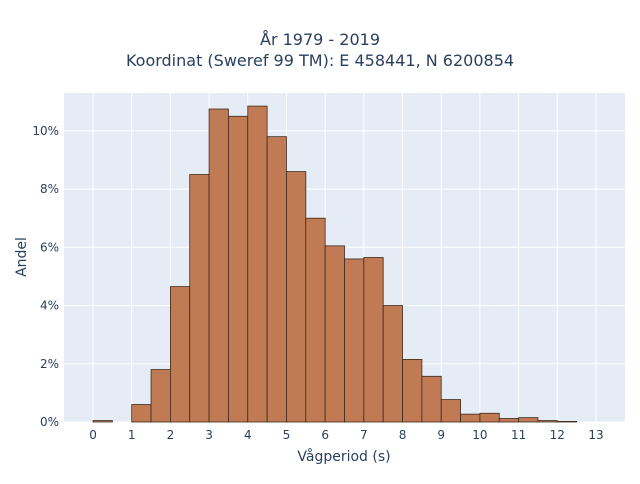 Image resolution: width=640 pixels, height=484 pixels. What do you see at coordinates (287, 435) in the screenshot?
I see `x-tick-label: 5` at bounding box center [287, 435].